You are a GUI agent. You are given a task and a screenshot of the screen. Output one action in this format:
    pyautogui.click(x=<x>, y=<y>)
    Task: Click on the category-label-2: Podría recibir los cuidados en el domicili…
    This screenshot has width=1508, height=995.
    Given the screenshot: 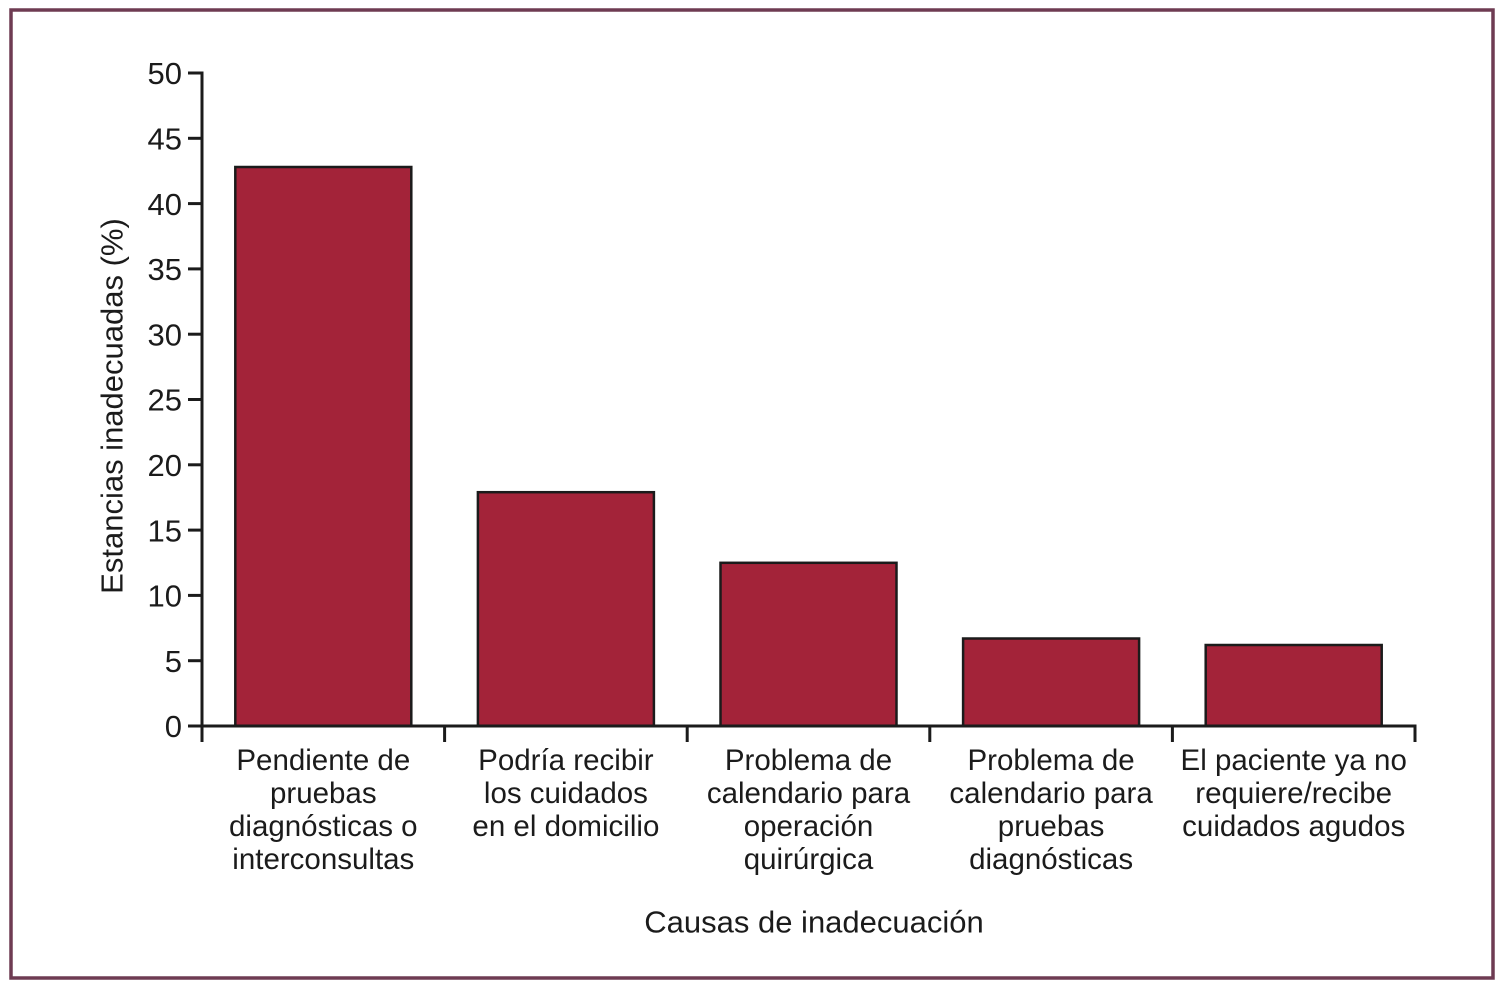 What is the action you would take?
    pyautogui.click(x=565, y=793)
    